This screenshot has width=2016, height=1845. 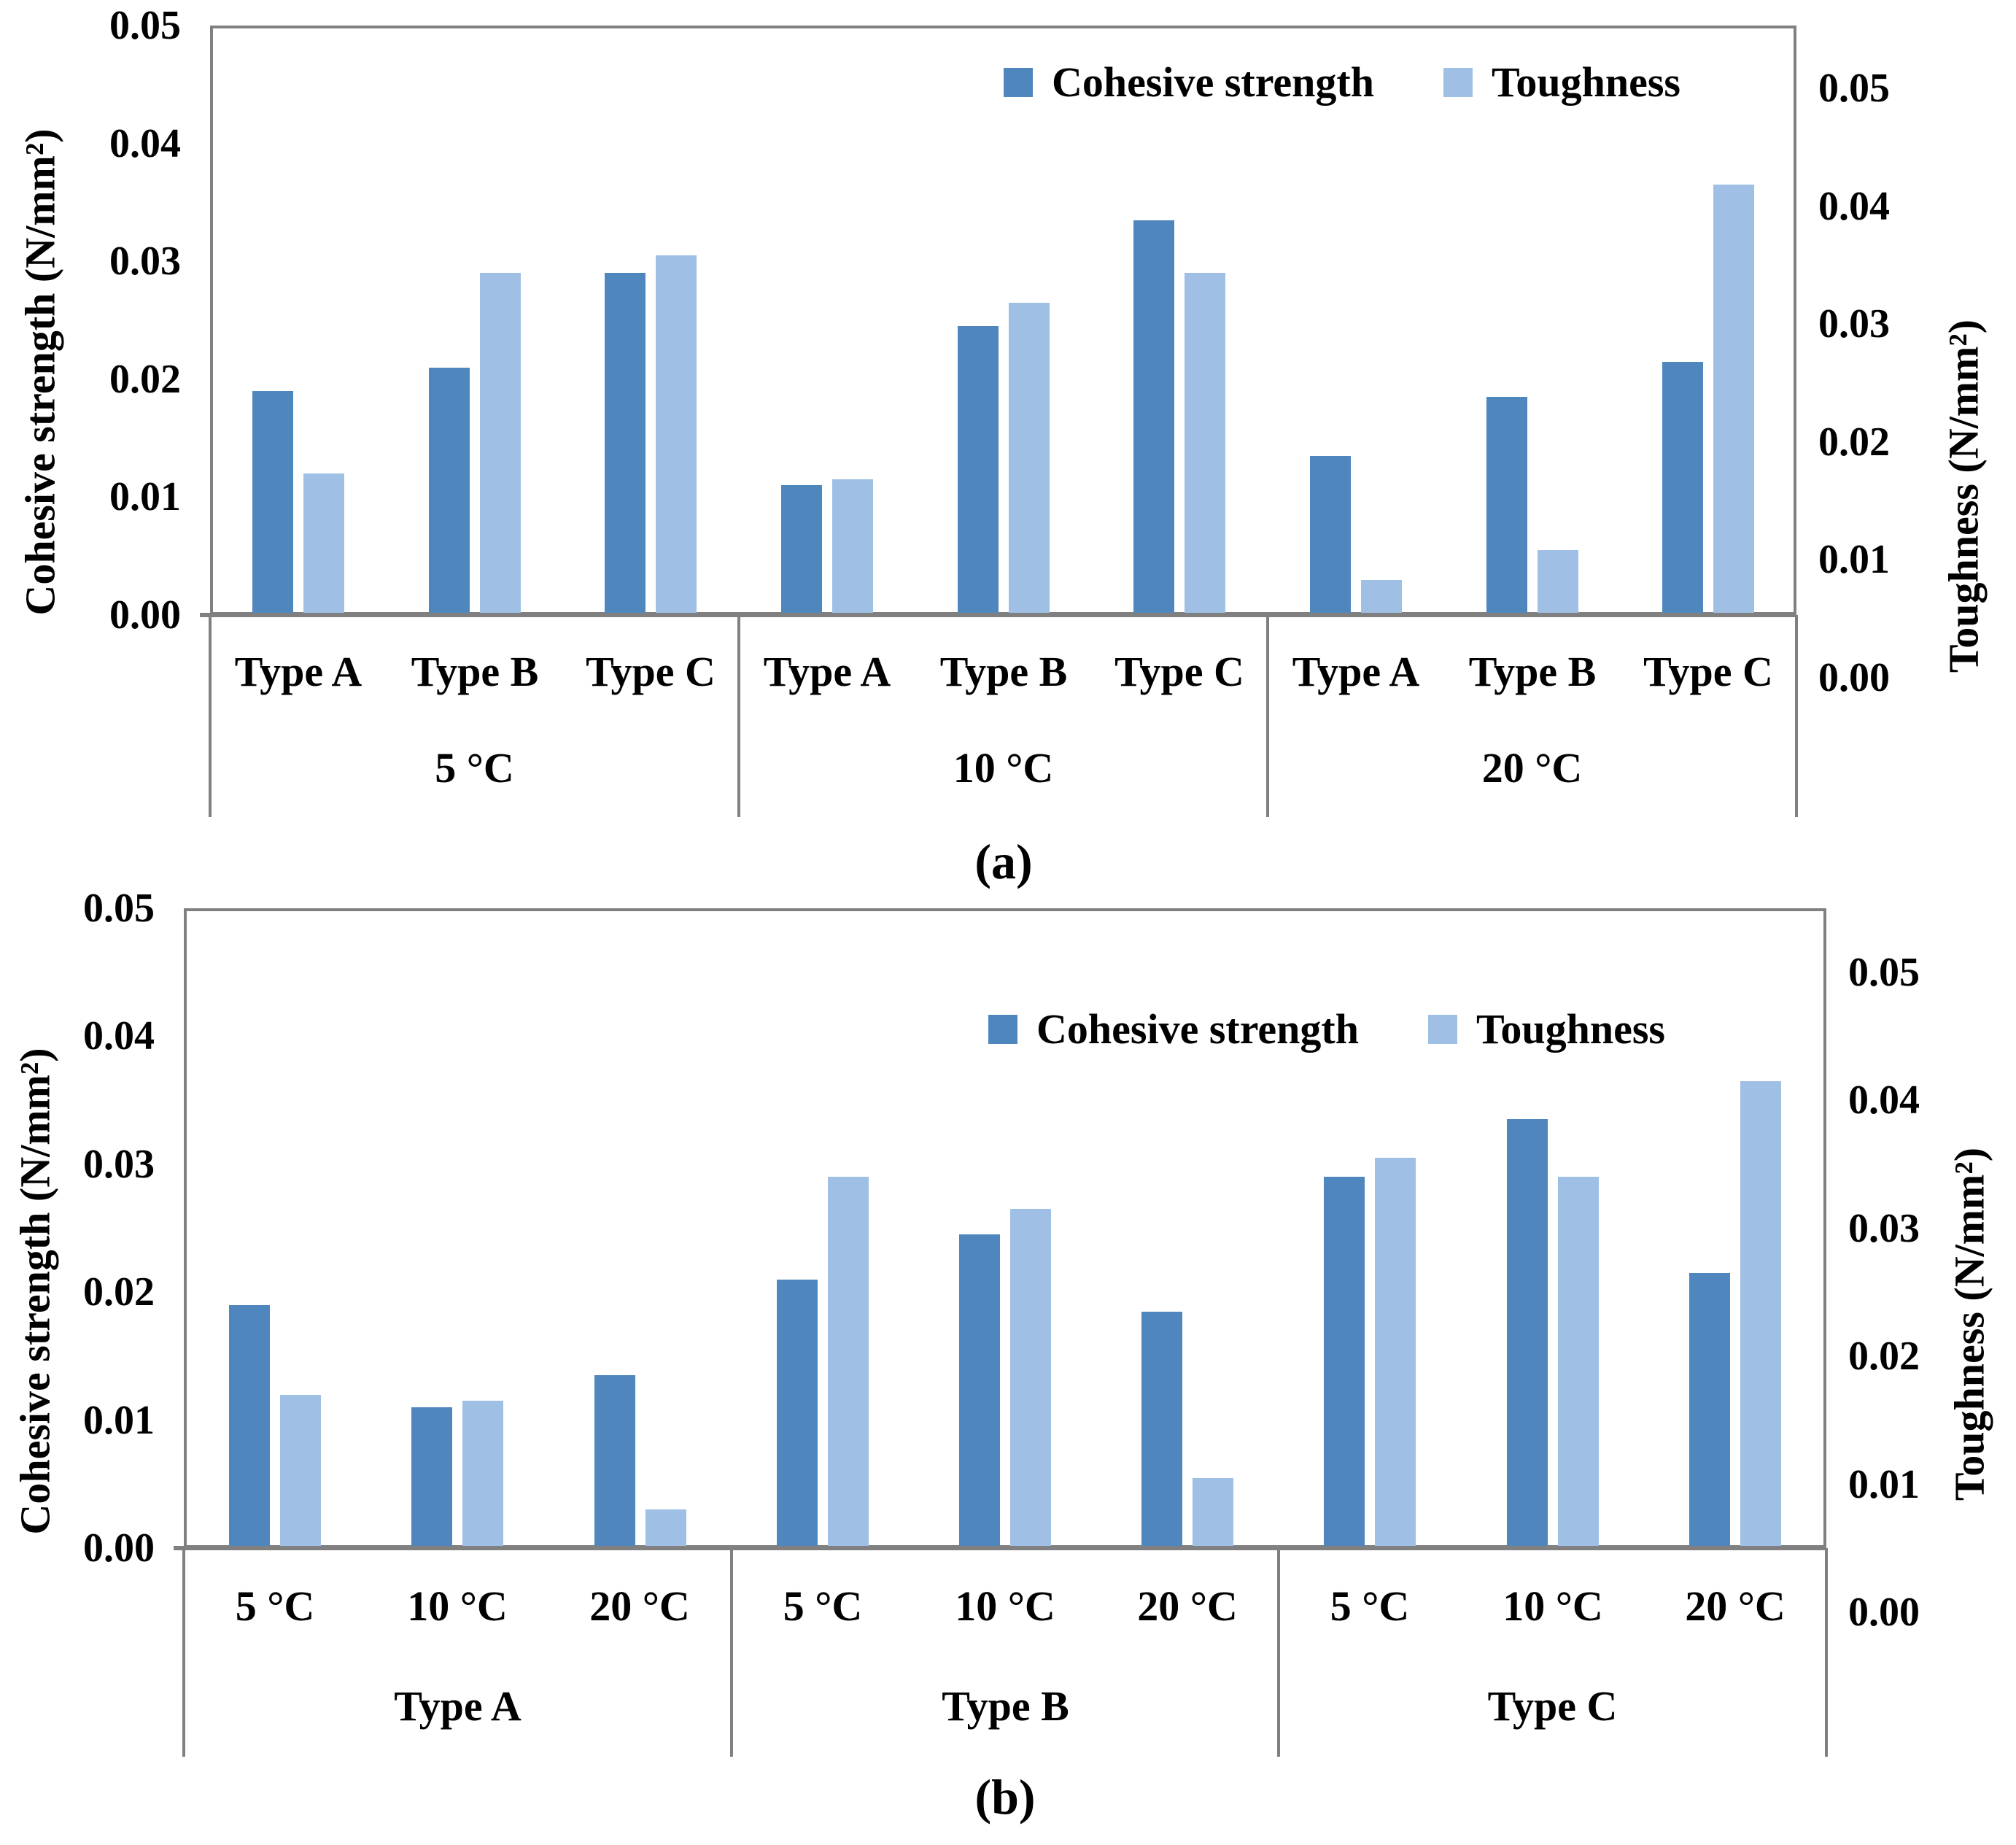 I want to click on bar-cohesive_strength-5C-TypeB, so click(x=450, y=491).